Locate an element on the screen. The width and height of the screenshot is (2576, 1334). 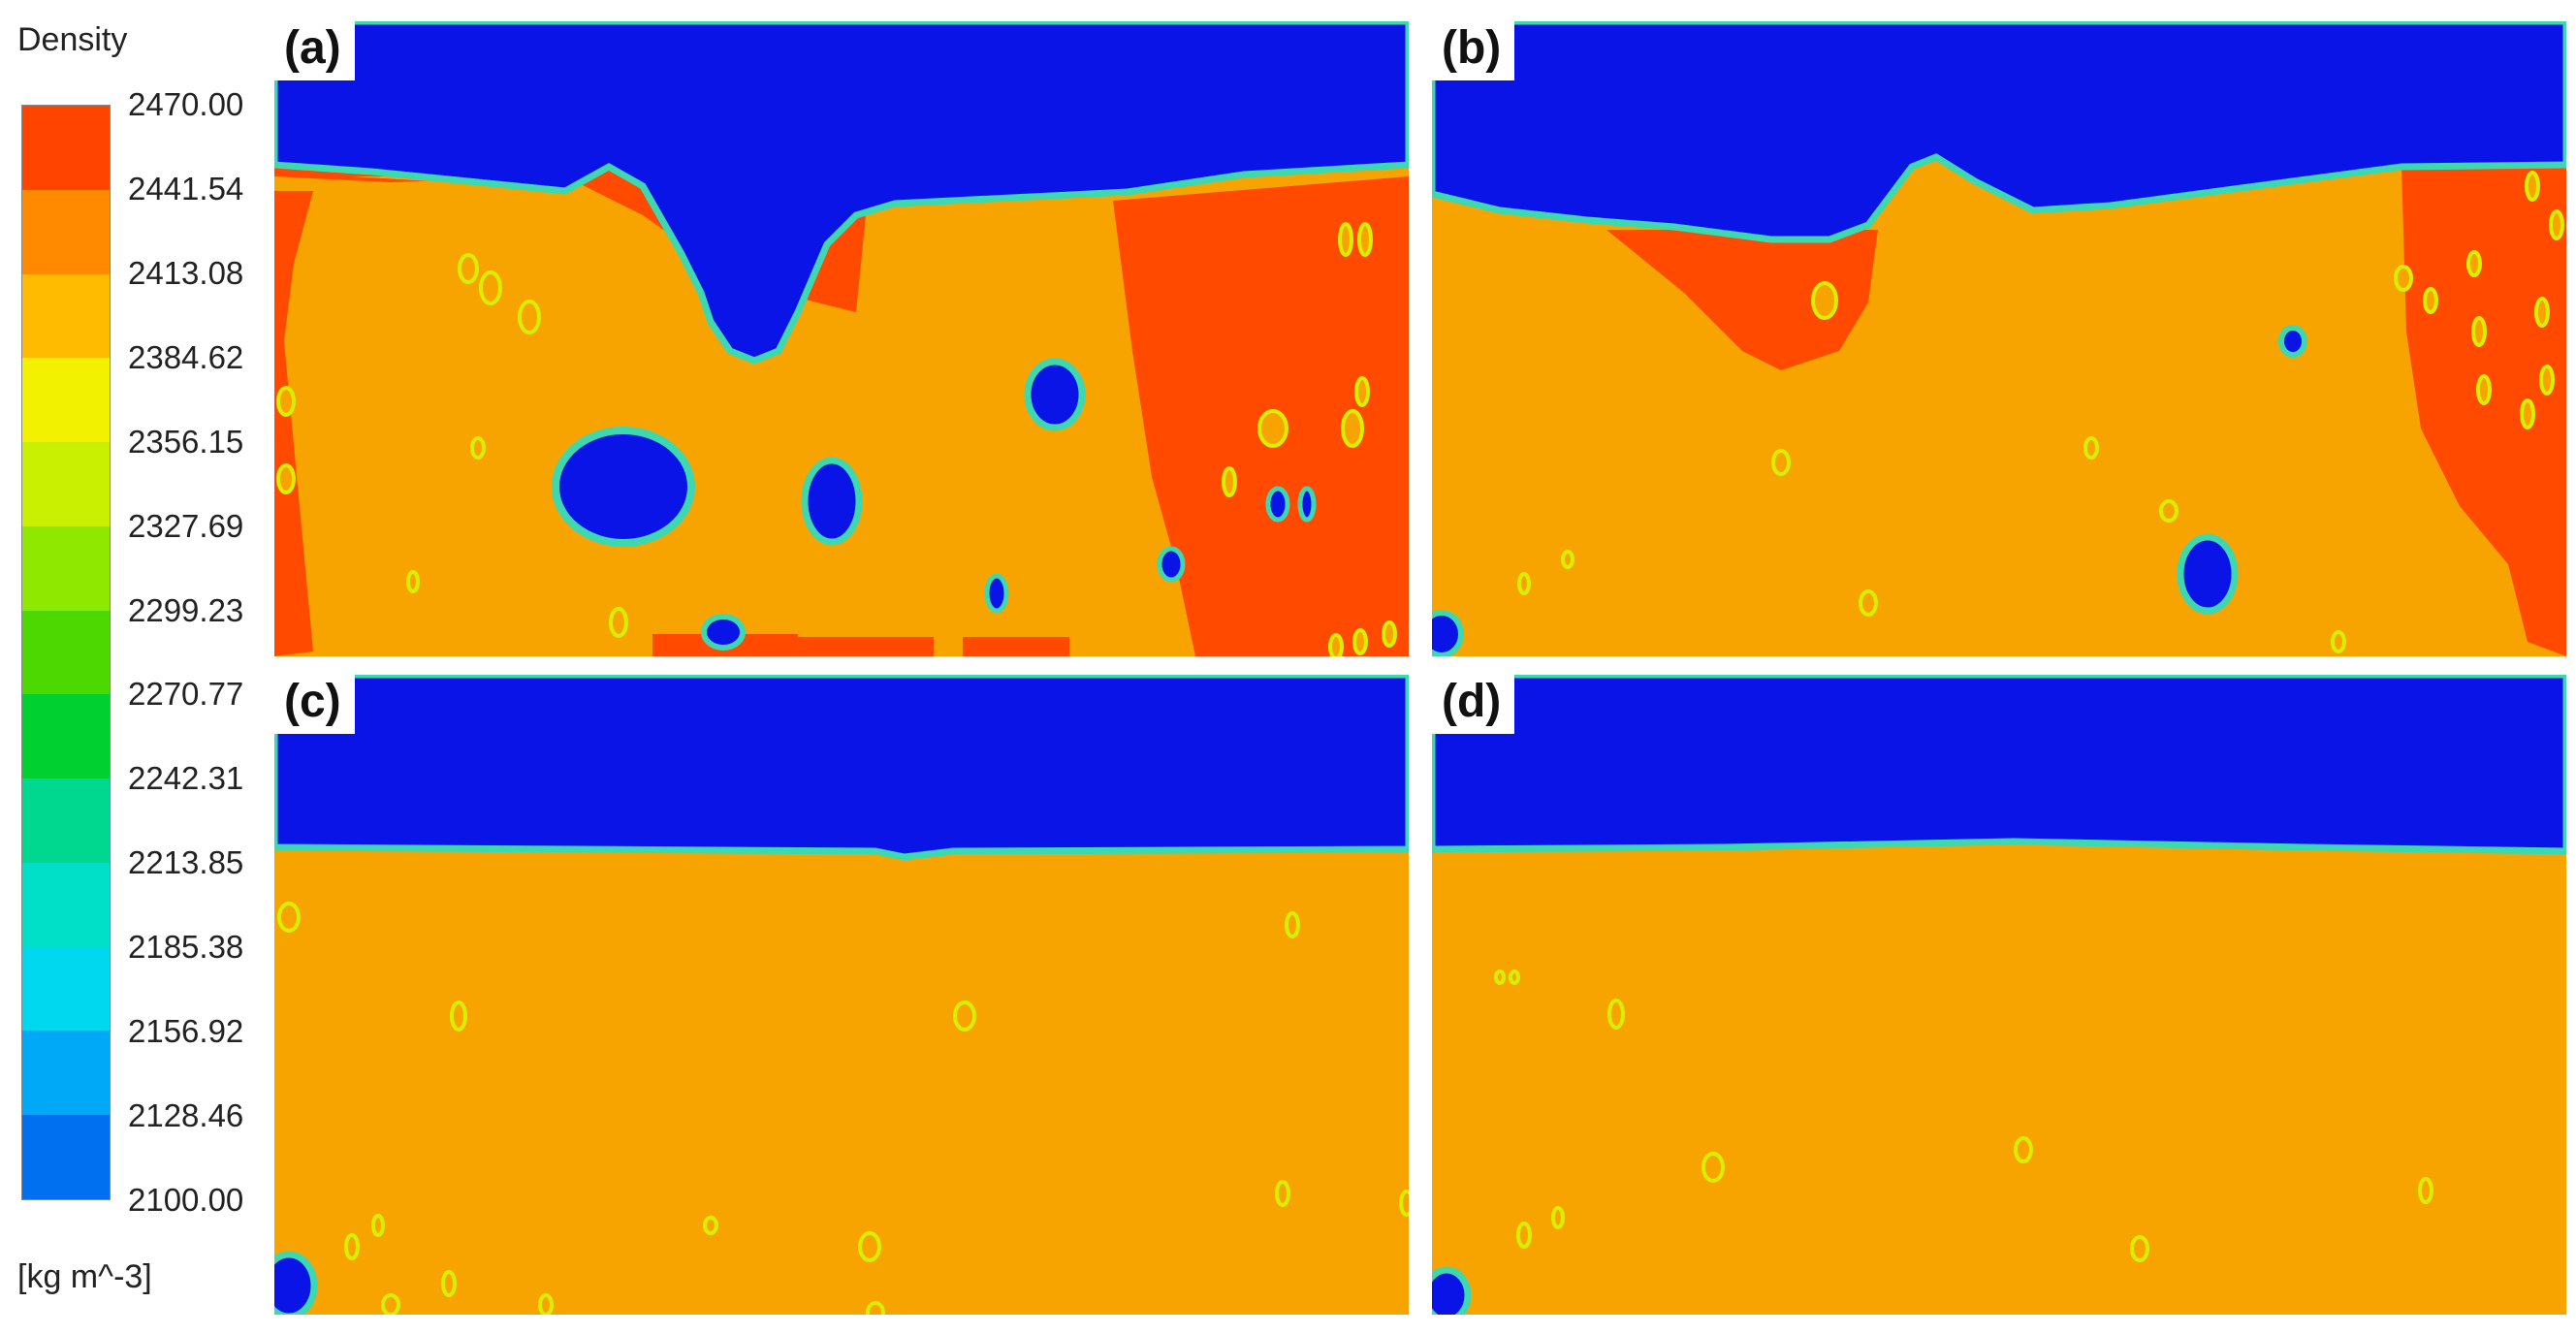
legend-title: Density is located at coordinates (73, 39).